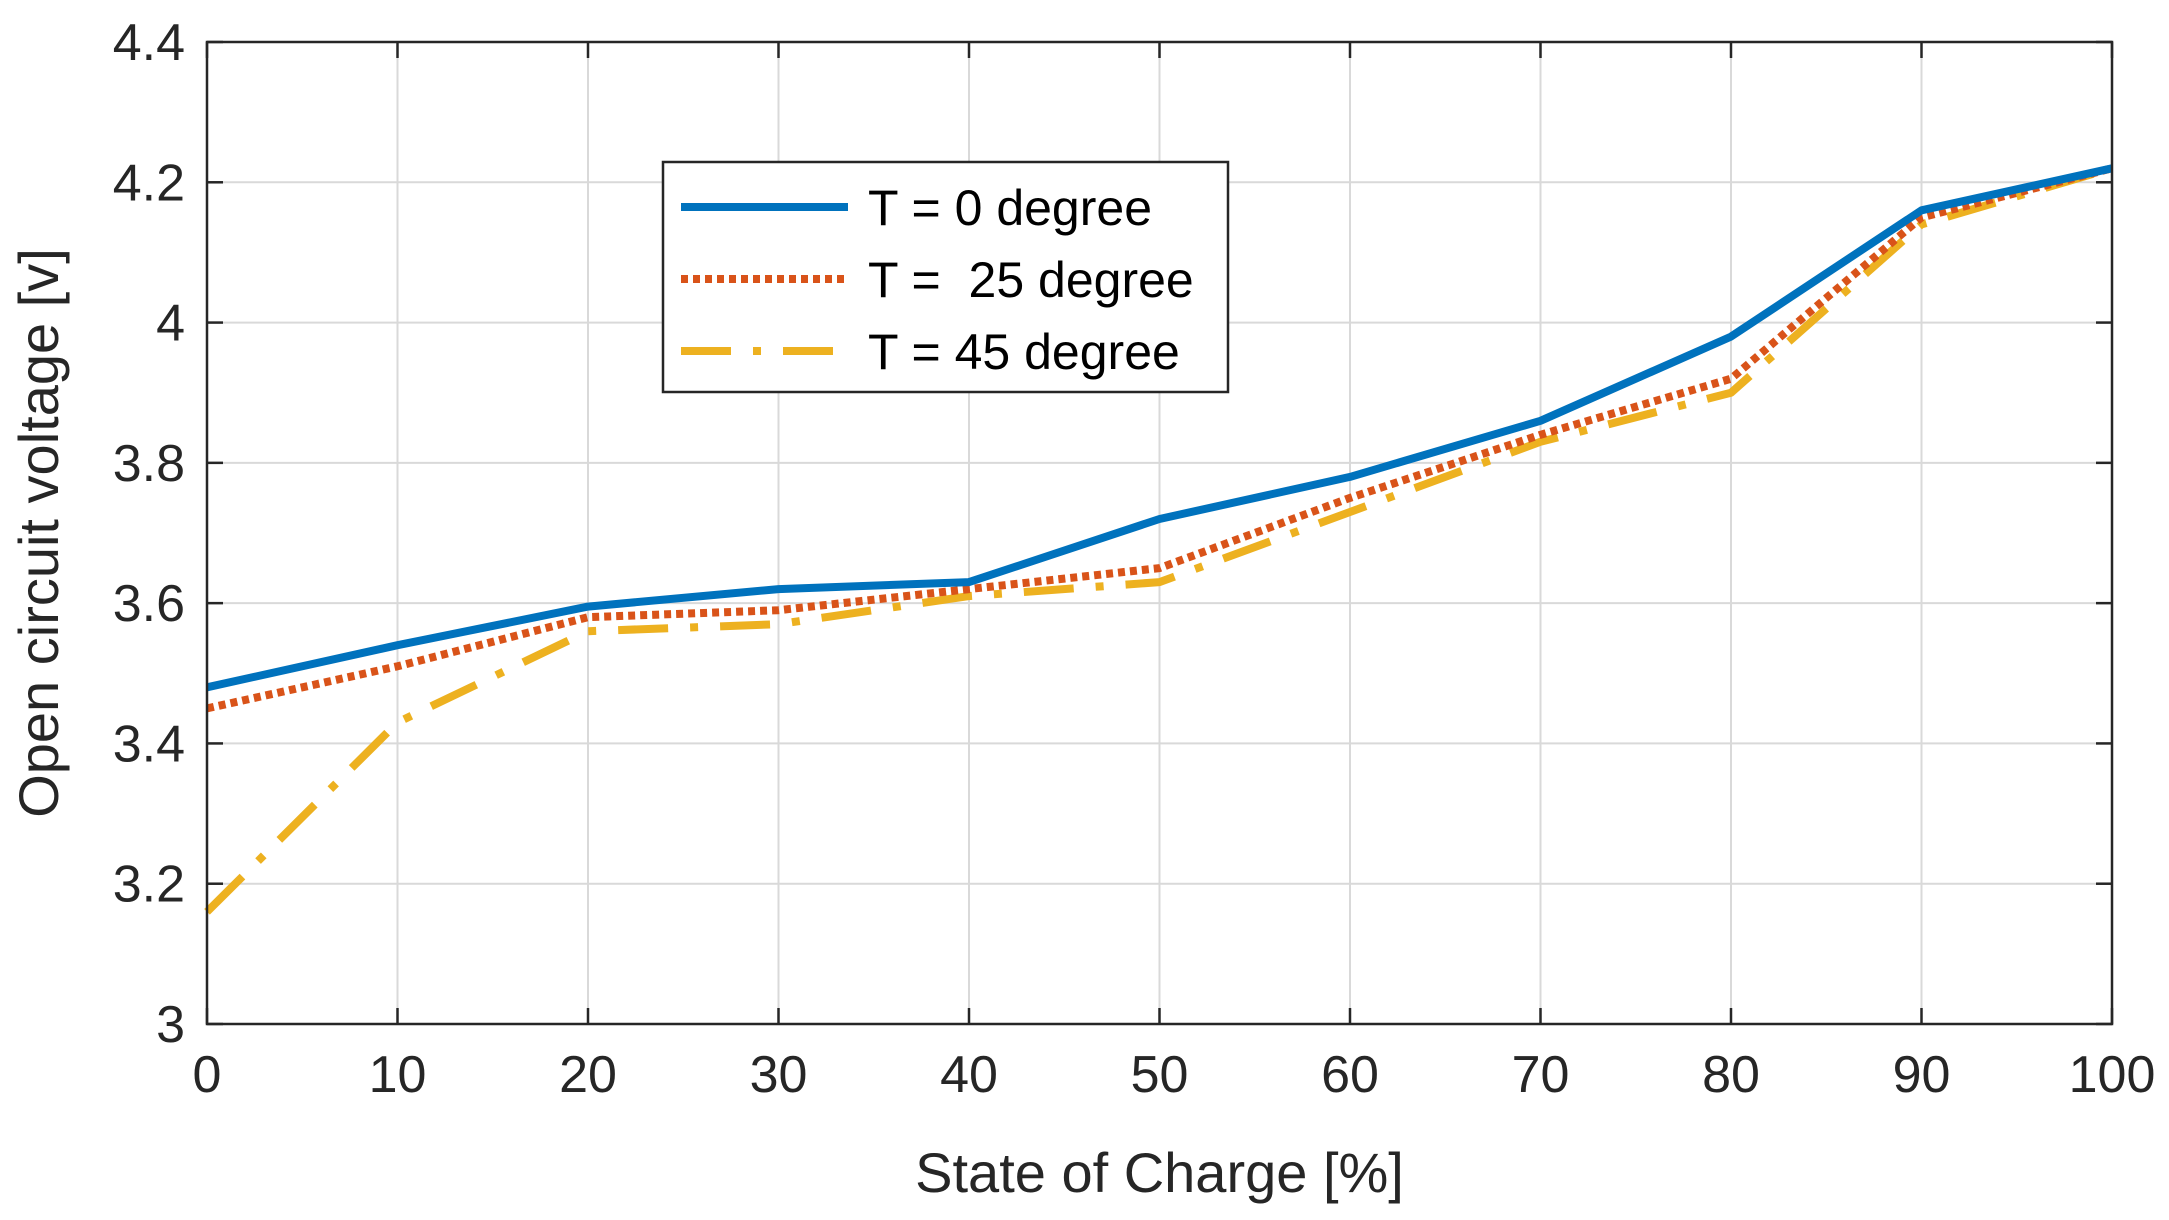 The width and height of the screenshot is (2169, 1220). I want to click on x-tick-label: 80, so click(1731, 1075).